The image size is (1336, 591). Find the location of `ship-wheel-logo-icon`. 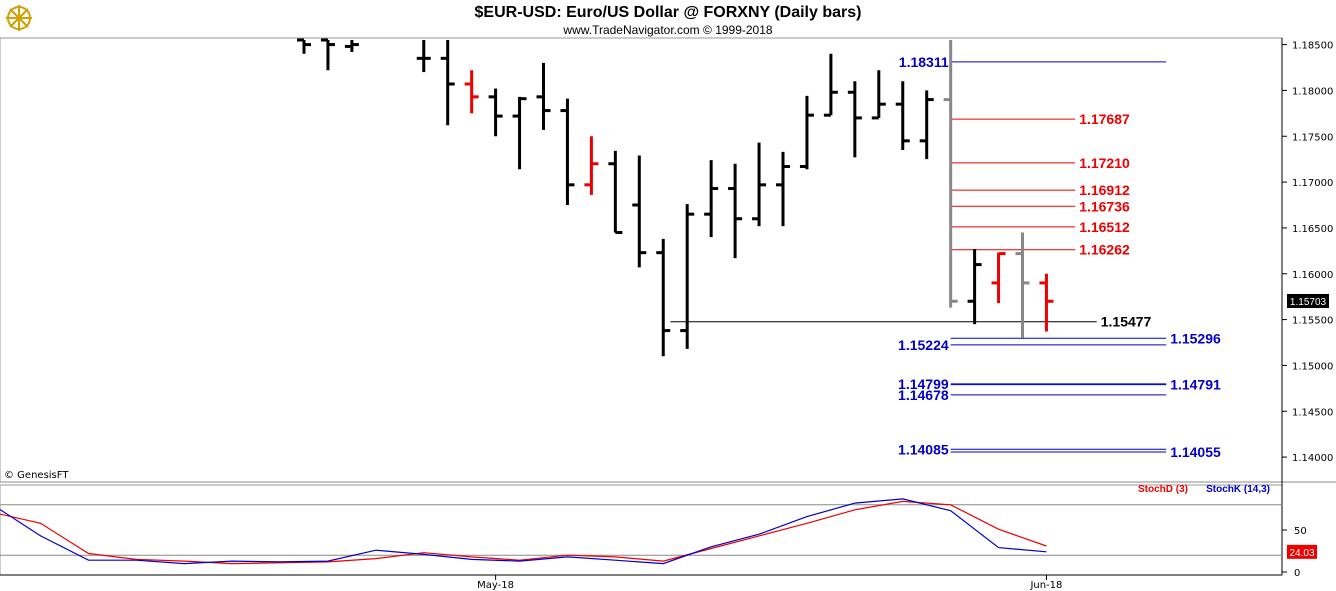

ship-wheel-logo-icon is located at coordinates (19, 18).